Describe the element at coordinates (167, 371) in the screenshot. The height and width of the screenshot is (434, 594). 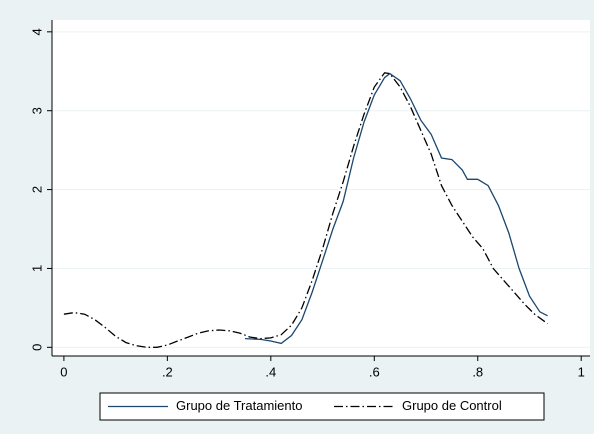
I see `x-tick-label: .2` at that location.